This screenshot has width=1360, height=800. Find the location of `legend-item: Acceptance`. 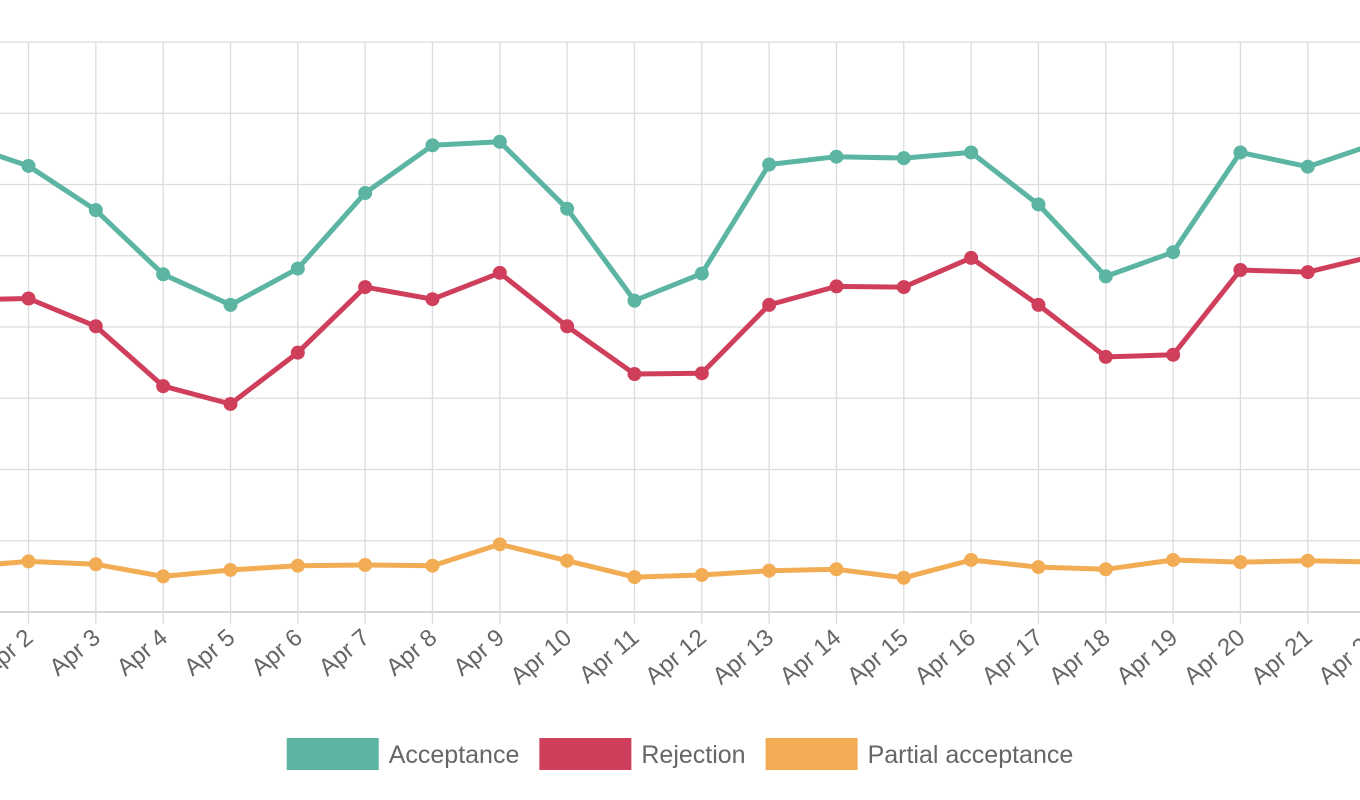

legend-item: Acceptance is located at coordinates (403, 754).